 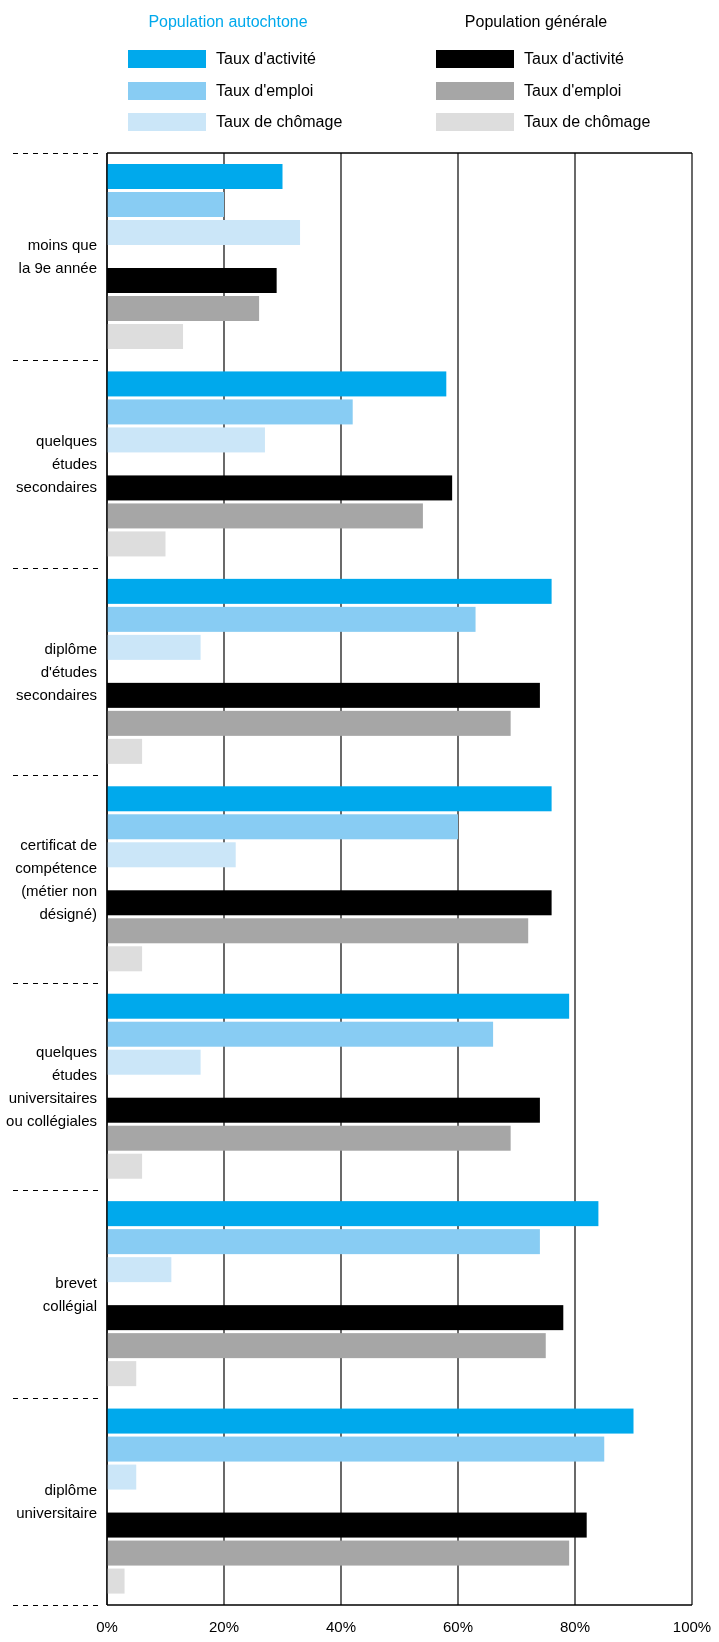 What do you see at coordinates (56, 1501) in the screenshot?
I see `y-tick-label: diplôme universitaire` at bounding box center [56, 1501].